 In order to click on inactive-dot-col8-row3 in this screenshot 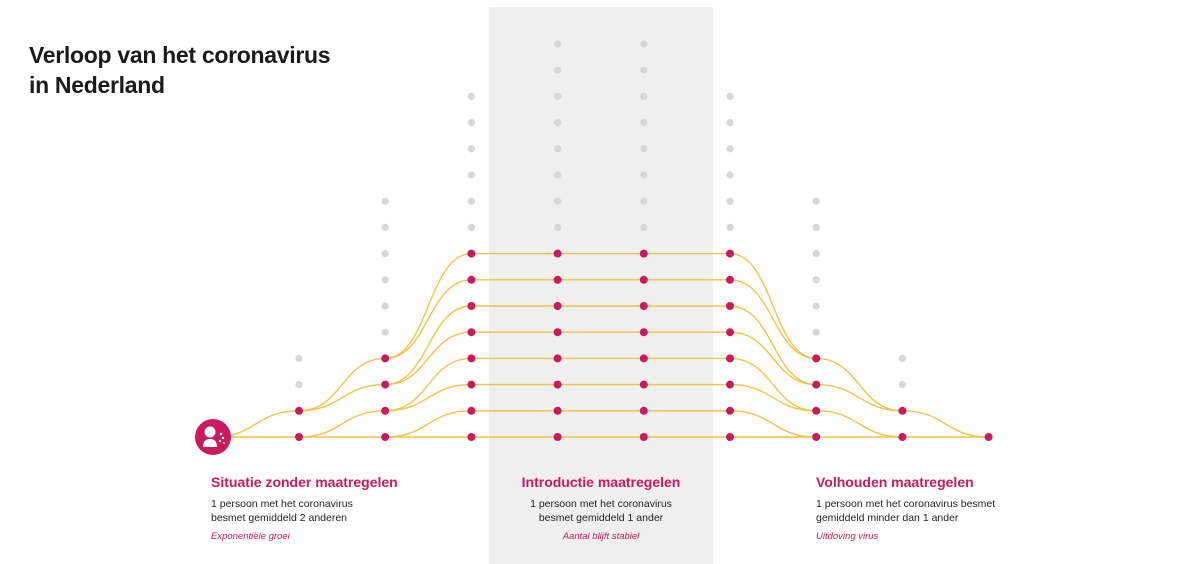, I will do `click(902, 385)`.